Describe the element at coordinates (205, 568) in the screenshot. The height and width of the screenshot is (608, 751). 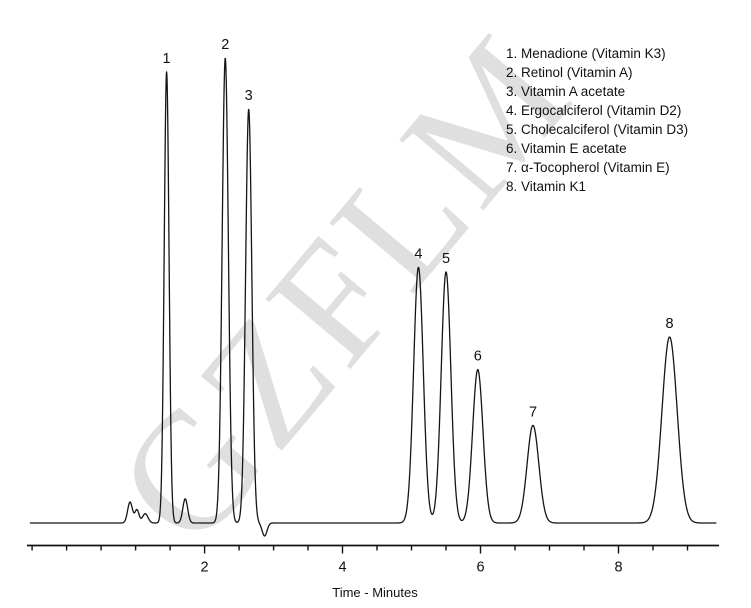
I see `x-tick-label-2: 2` at that location.